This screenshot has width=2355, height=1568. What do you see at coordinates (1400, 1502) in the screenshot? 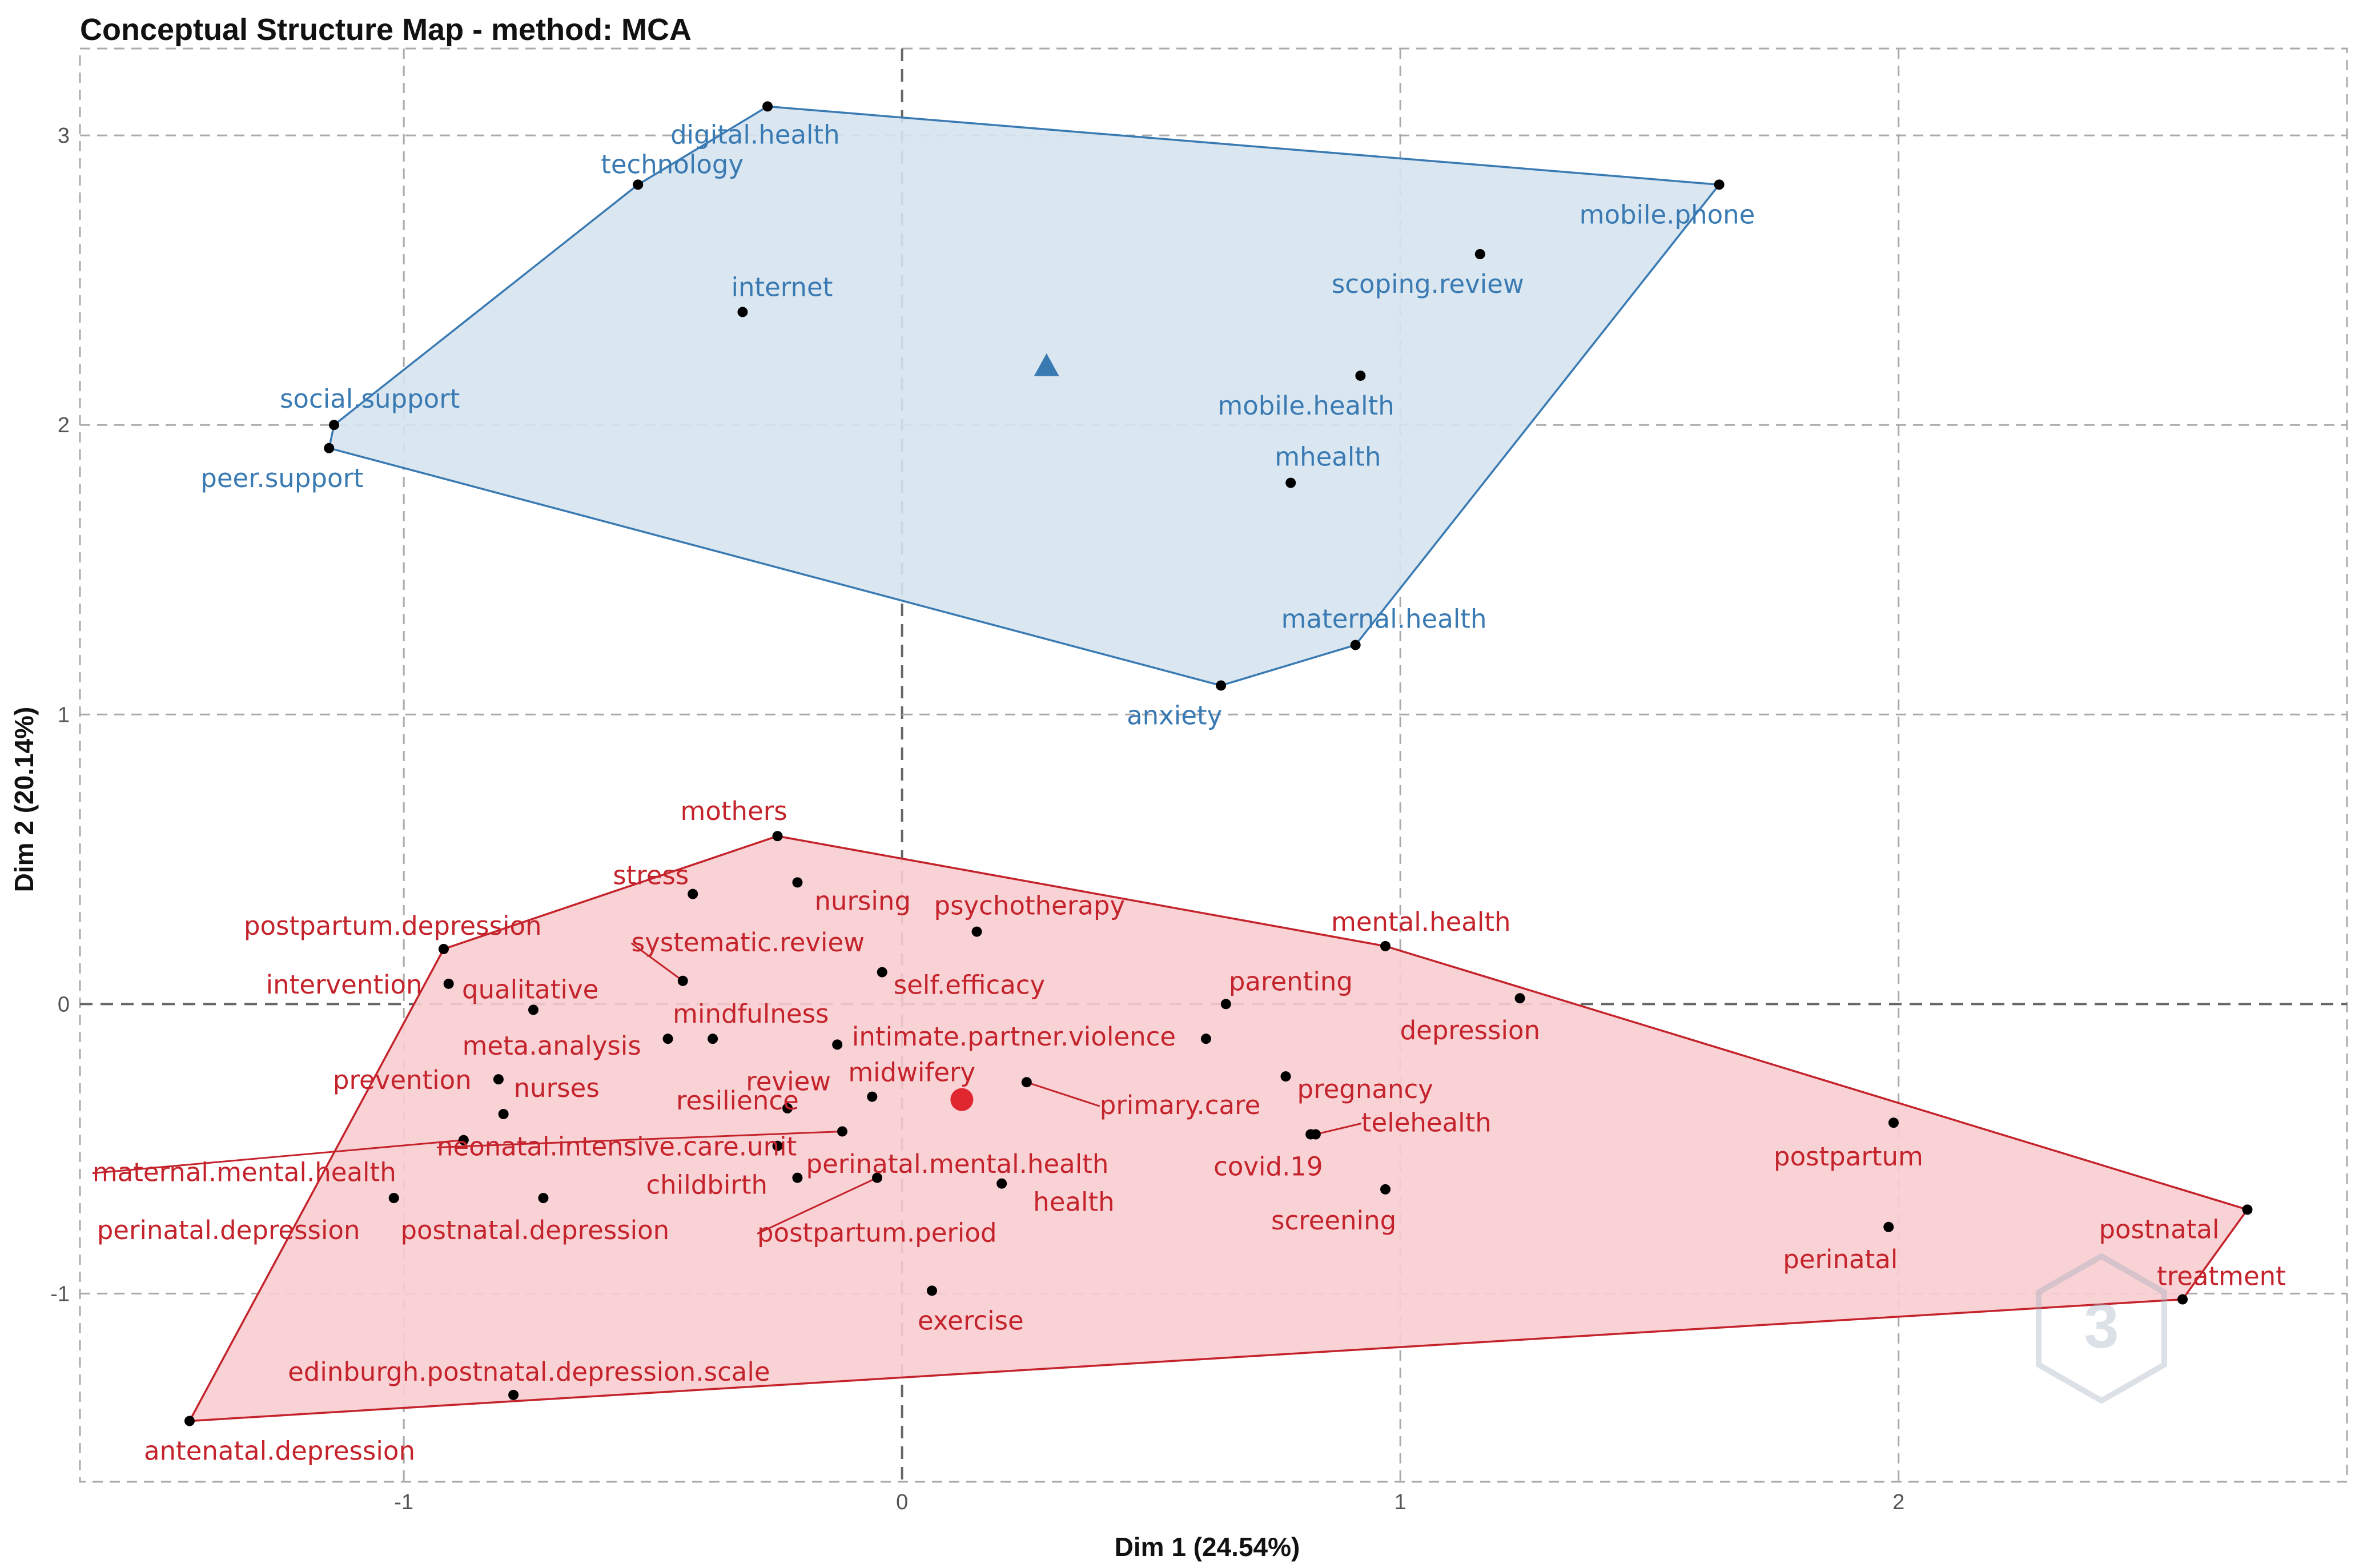
I see `x-tick-label: 1` at bounding box center [1400, 1502].